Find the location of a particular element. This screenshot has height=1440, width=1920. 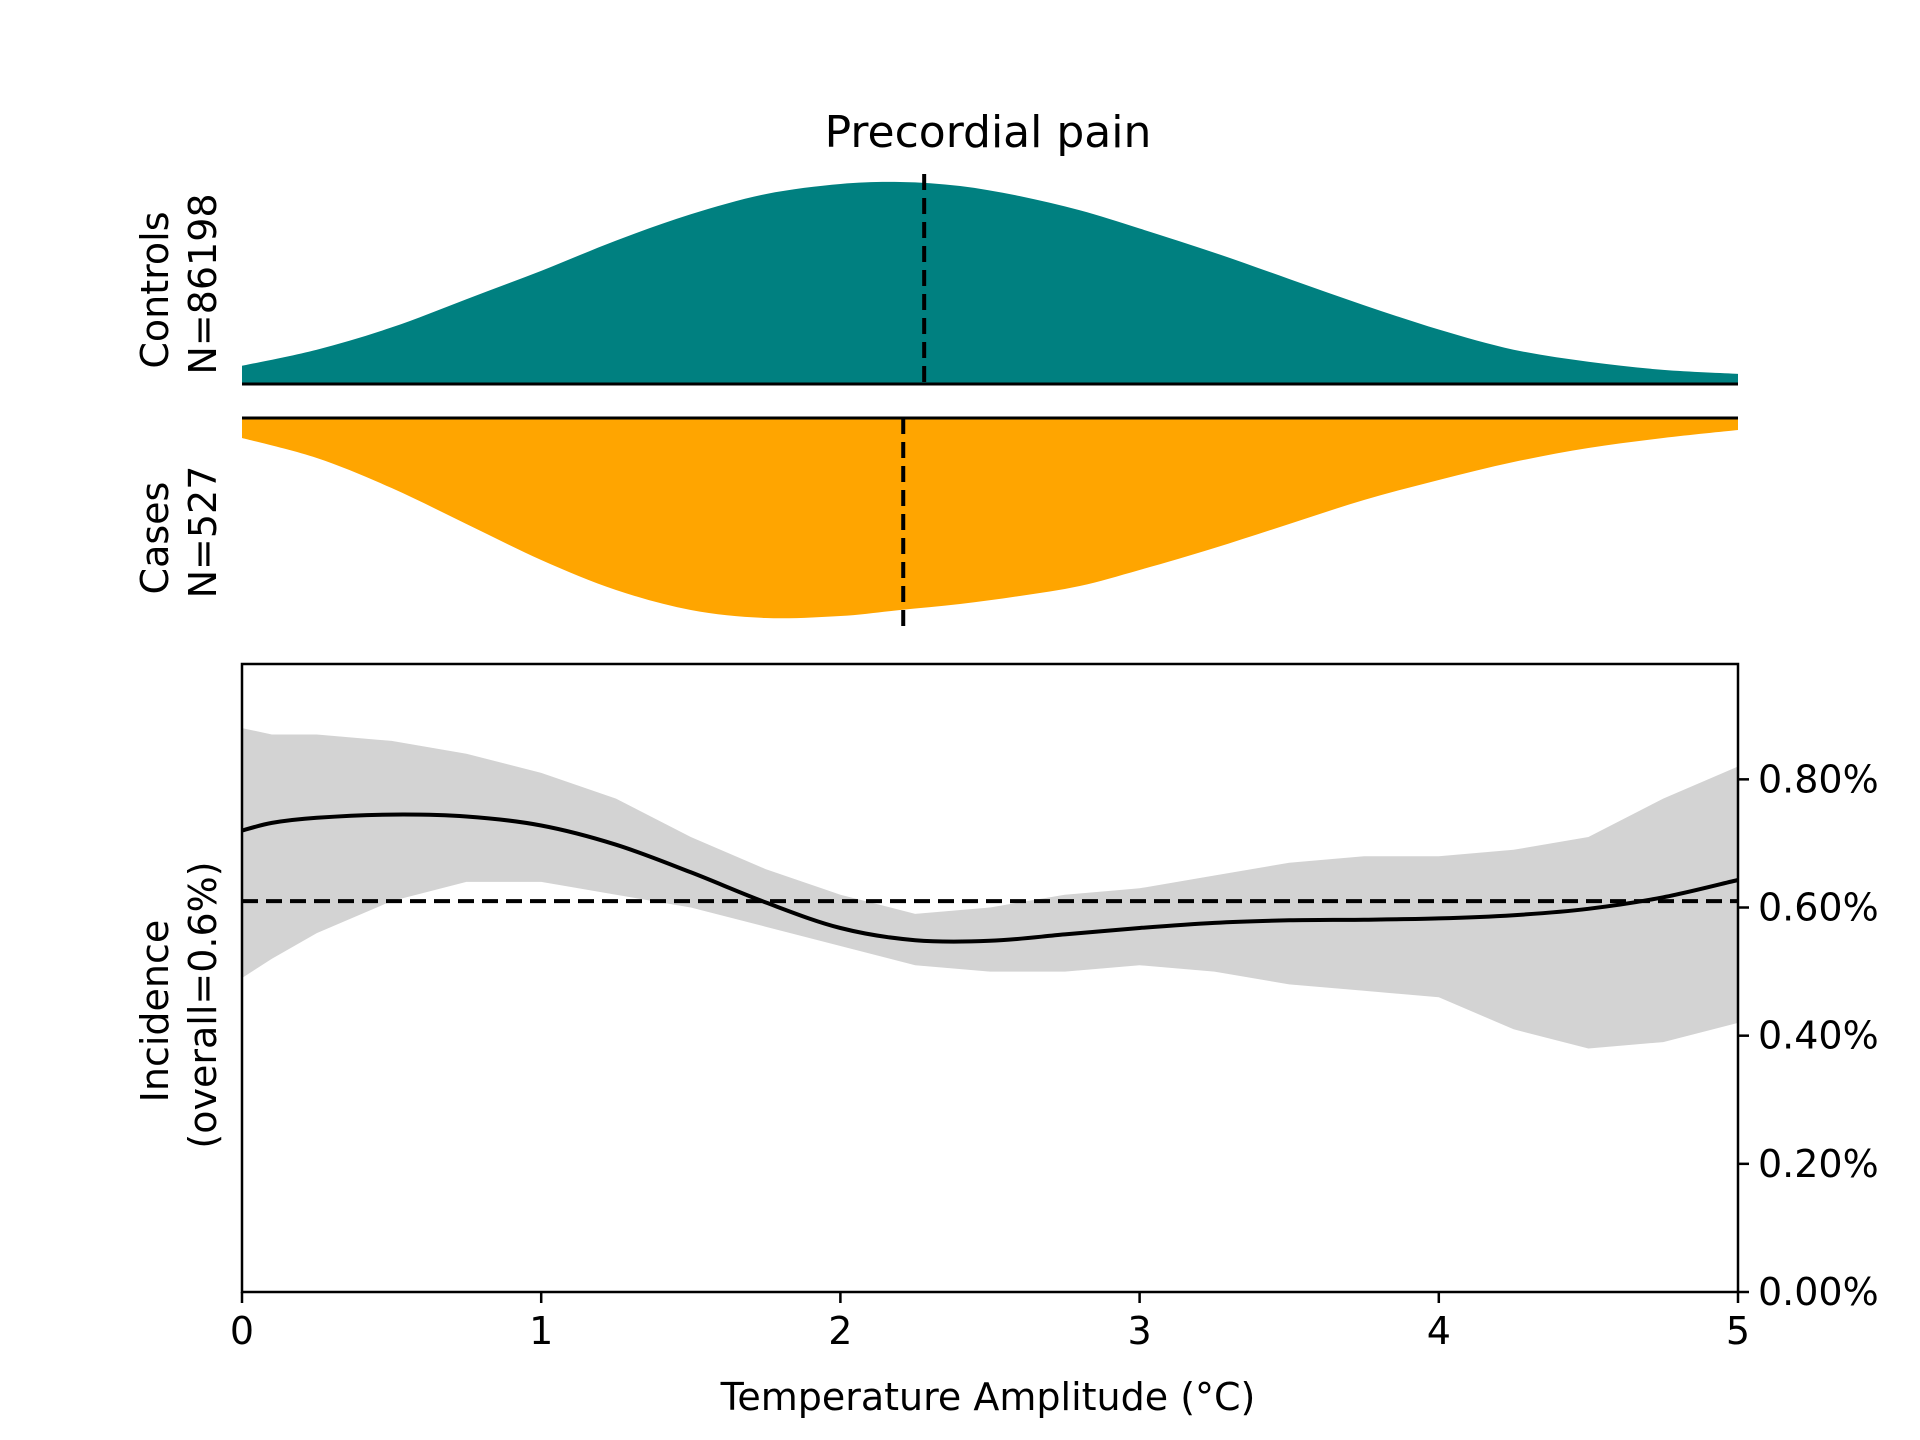

y-tick-label: 0.20% is located at coordinates (1818, 1164).